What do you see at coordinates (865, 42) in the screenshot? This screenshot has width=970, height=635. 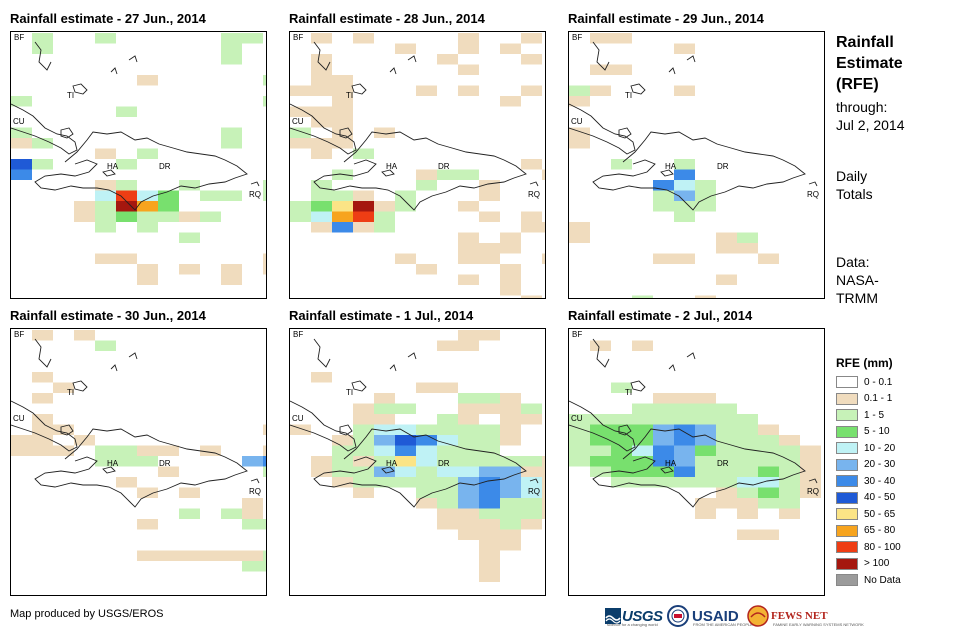 I see `side-title-line1: Rainfall` at bounding box center [865, 42].